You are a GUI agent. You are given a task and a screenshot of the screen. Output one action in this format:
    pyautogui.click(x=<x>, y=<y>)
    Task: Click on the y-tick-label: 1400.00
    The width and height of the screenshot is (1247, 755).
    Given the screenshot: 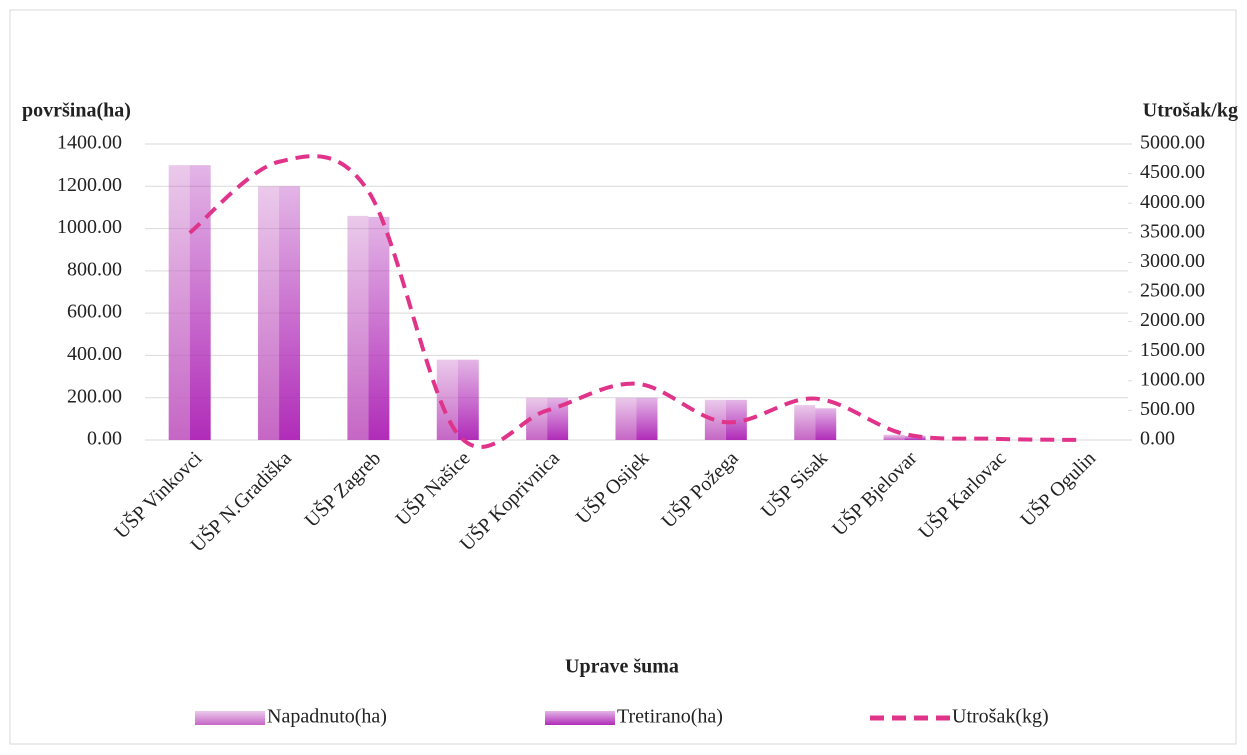 What is the action you would take?
    pyautogui.click(x=89, y=143)
    